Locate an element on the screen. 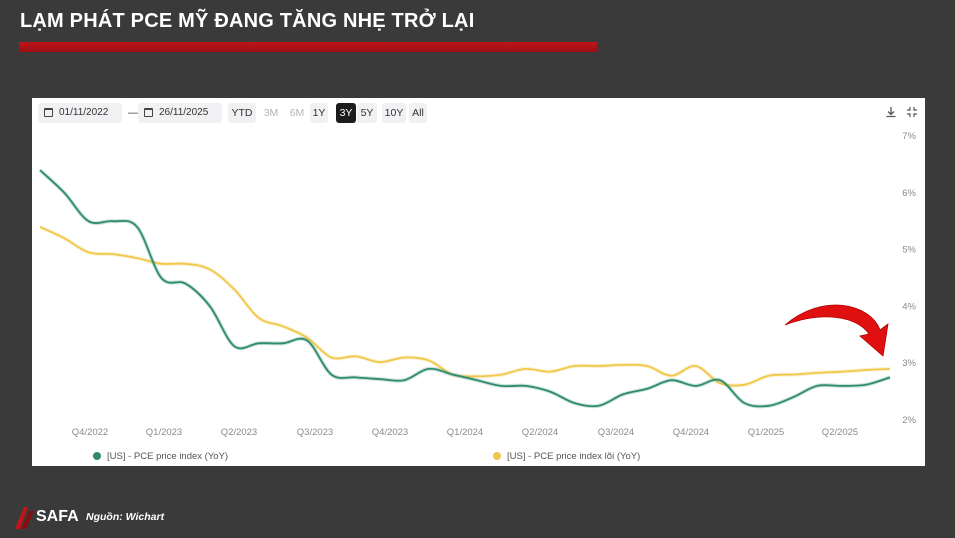 The image size is (955, 538). legend-label: [US] - PCE price index (YoY) is located at coordinates (167, 456).